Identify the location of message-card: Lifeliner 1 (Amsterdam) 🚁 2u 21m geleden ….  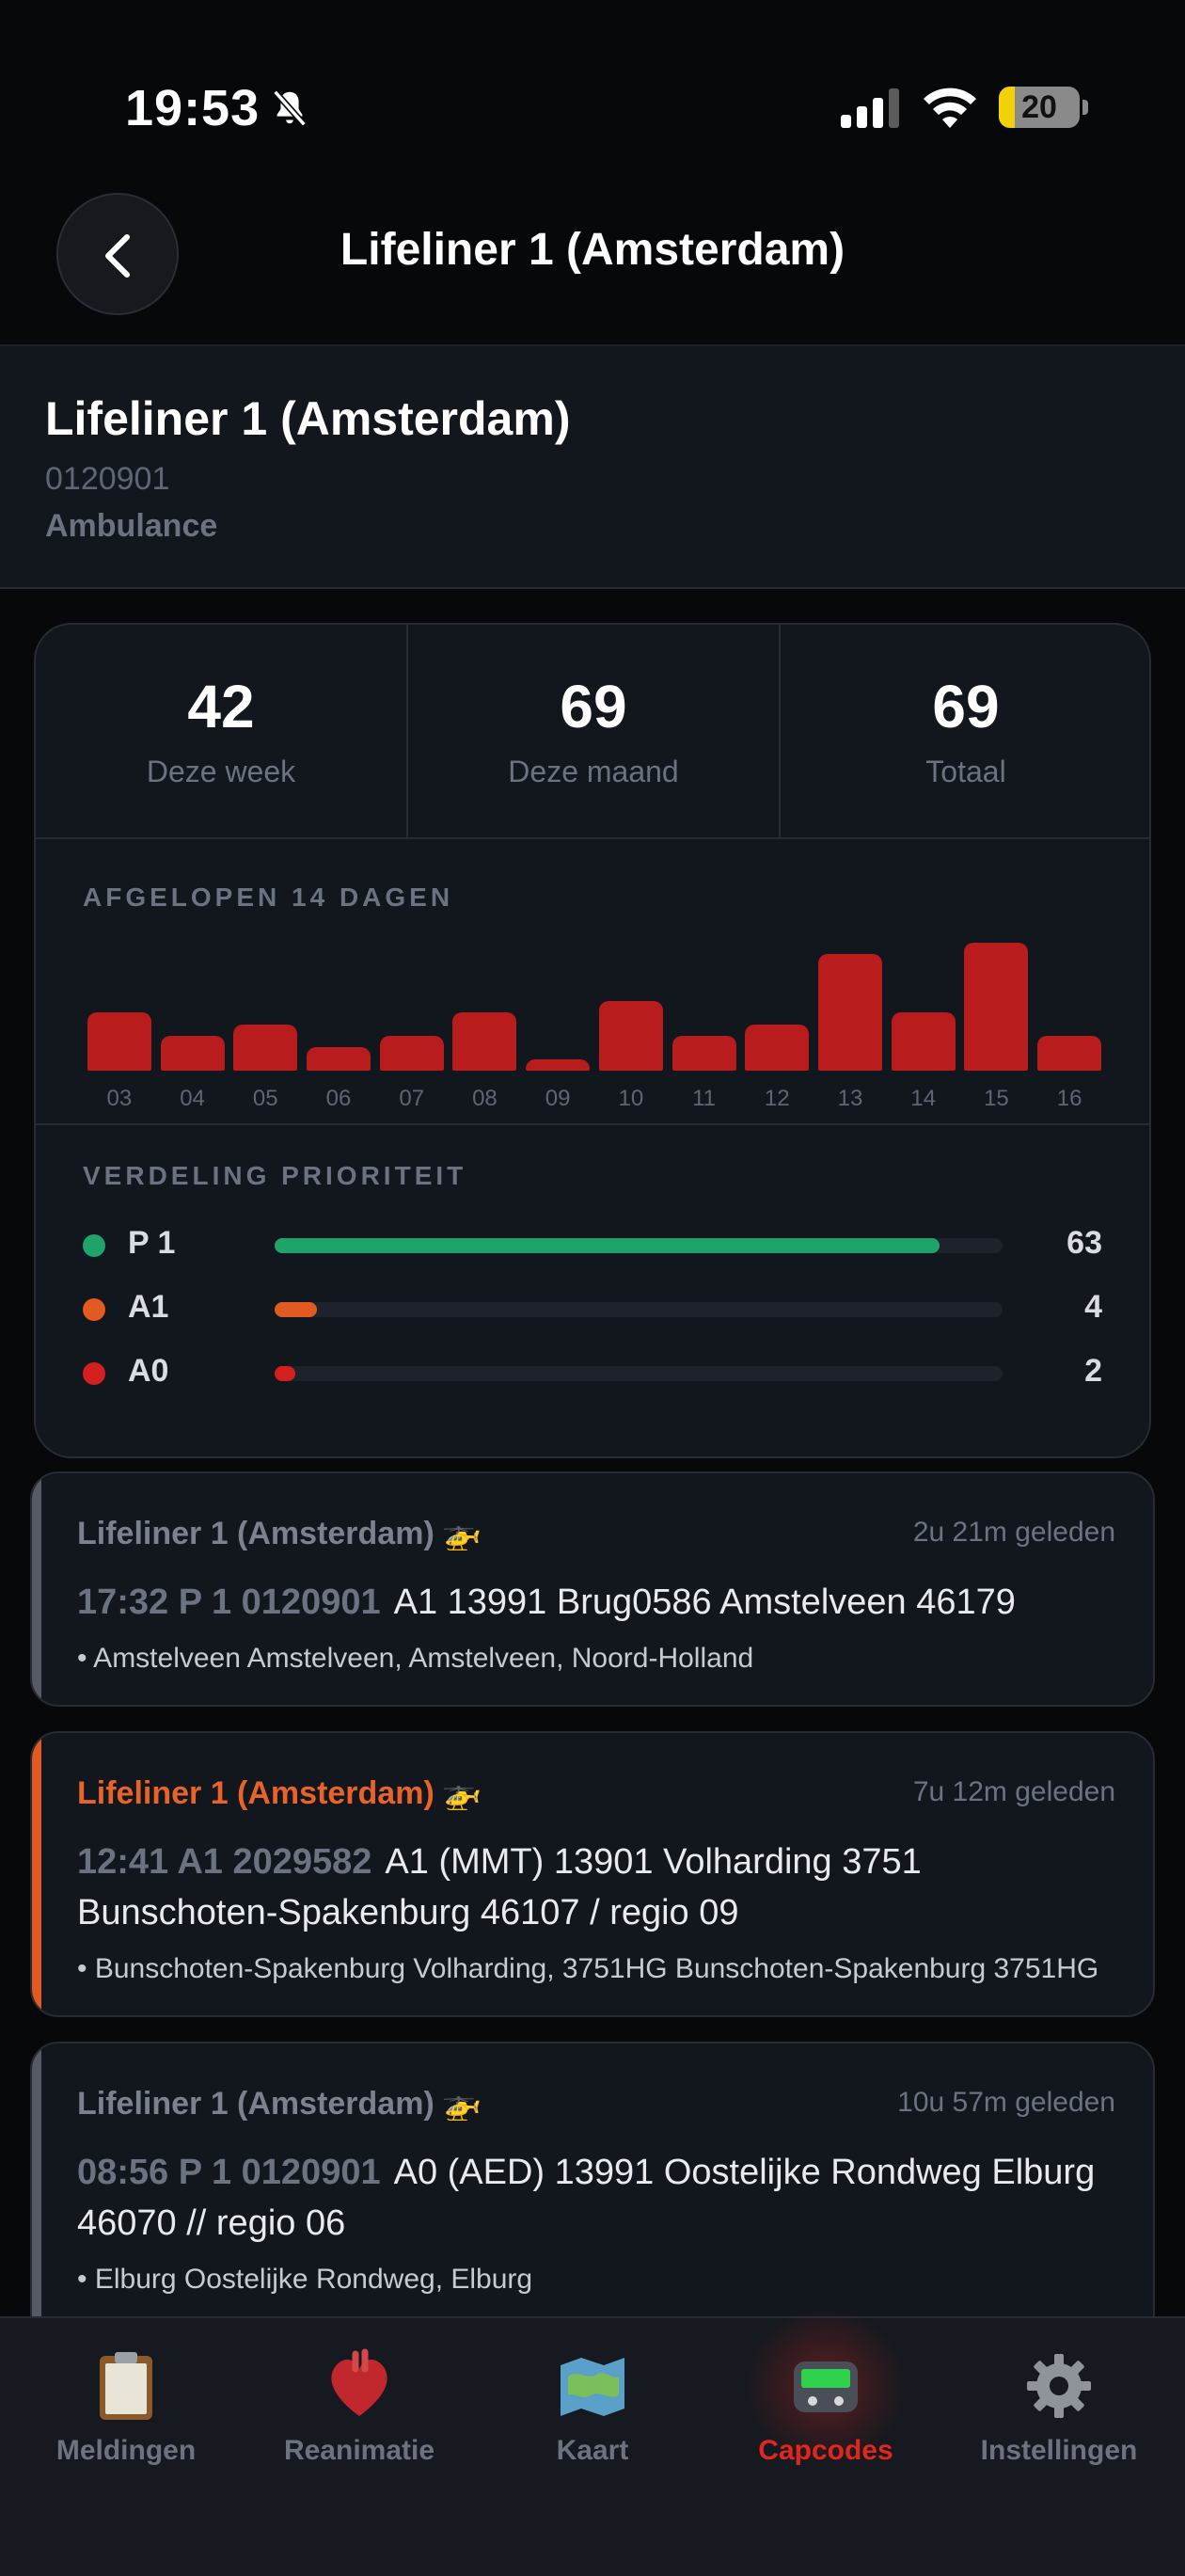
(592, 1589).